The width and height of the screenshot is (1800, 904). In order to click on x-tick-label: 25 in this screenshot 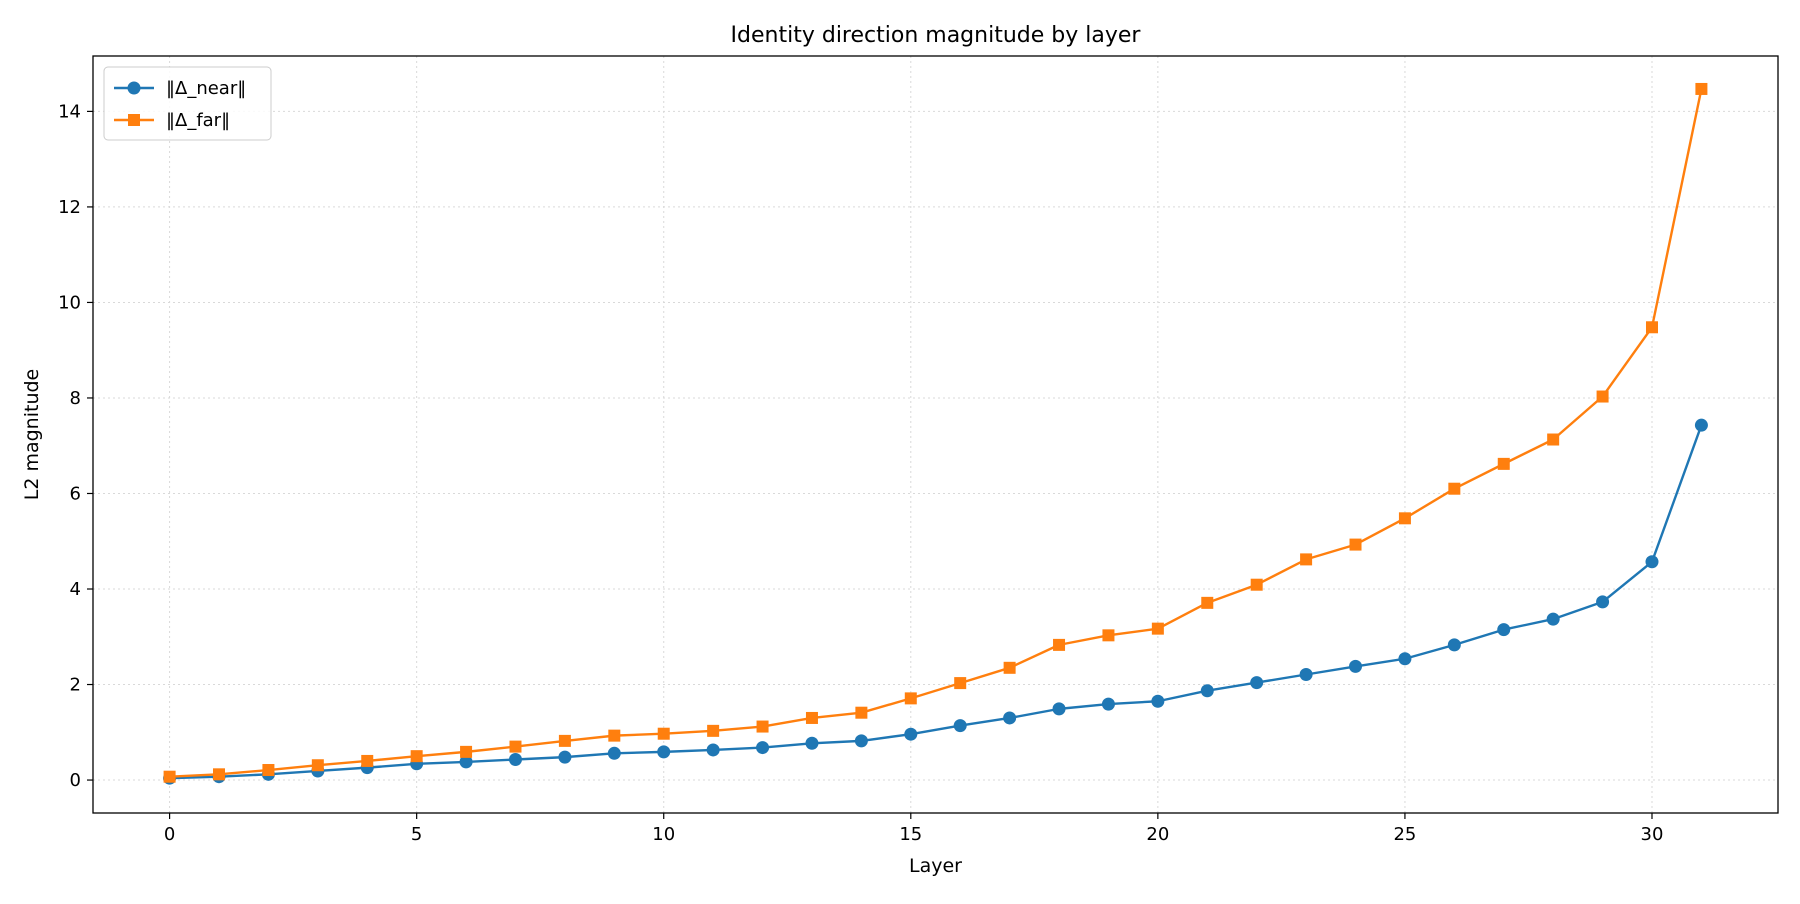, I will do `click(1404, 834)`.